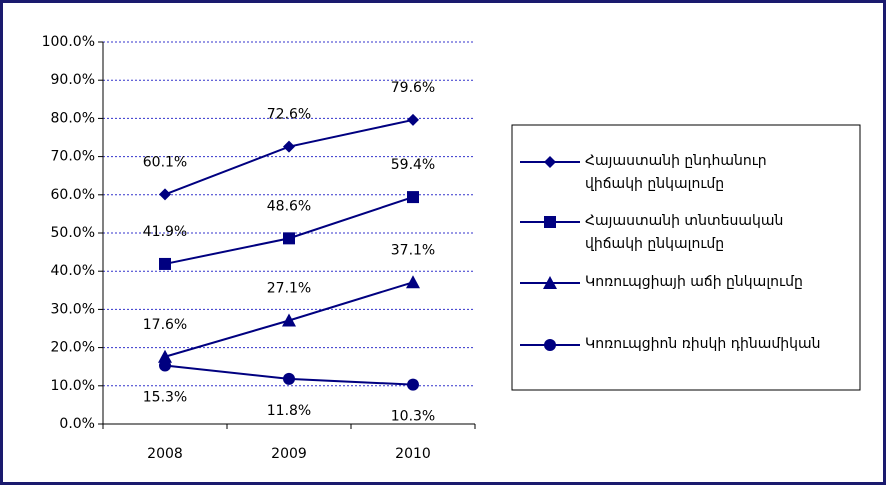 This screenshot has width=886, height=485. What do you see at coordinates (289, 411) in the screenshot?
I see `data-label: 11.8%` at bounding box center [289, 411].